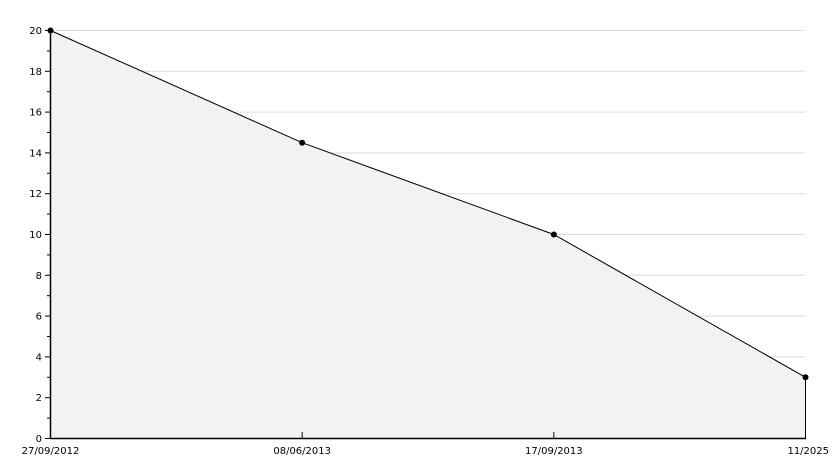 The width and height of the screenshot is (834, 472). I want to click on y-tick-label: 0, so click(39, 439).